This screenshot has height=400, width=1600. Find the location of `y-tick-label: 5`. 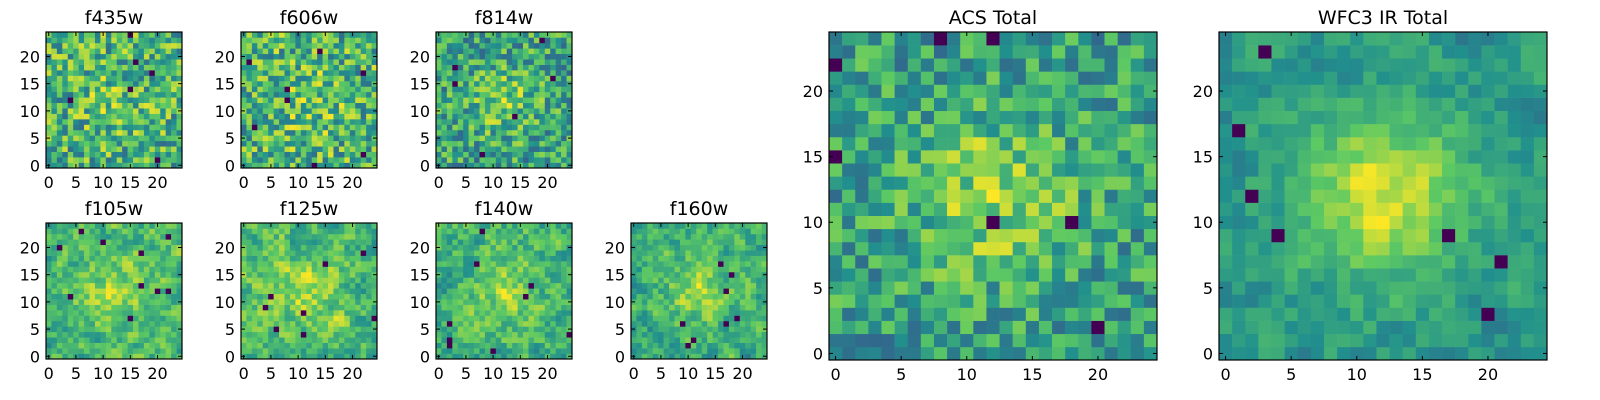

y-tick-label: 5 is located at coordinates (35, 138).